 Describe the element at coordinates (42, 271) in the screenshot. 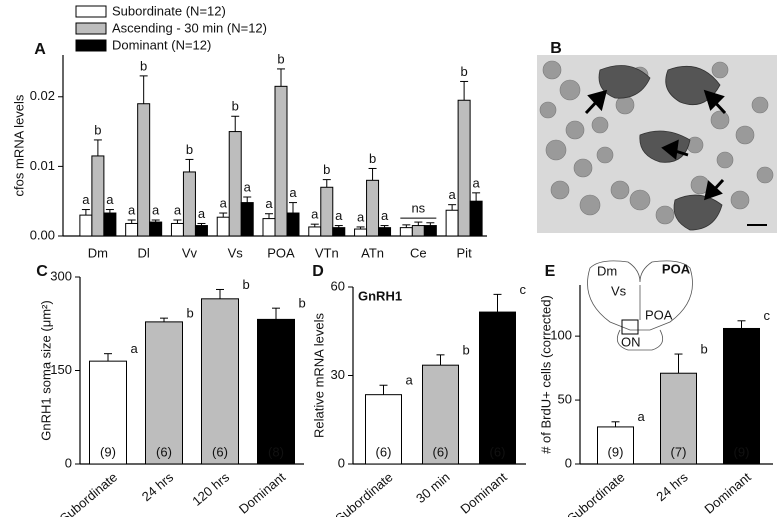

I see `panel-label: C` at that location.